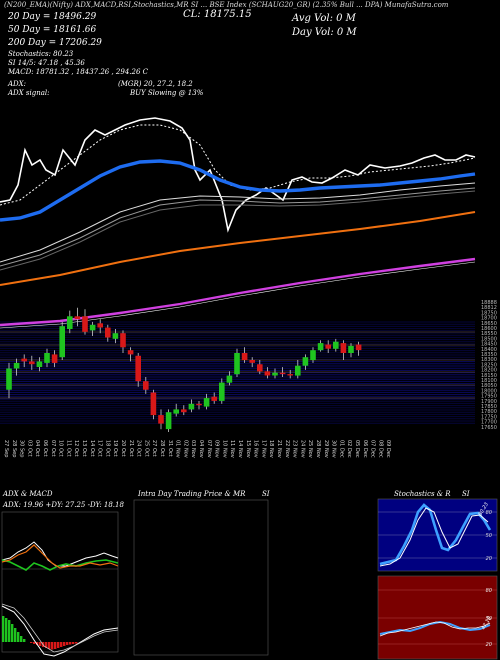  I want to click on ema100-line, so click(238, 222).